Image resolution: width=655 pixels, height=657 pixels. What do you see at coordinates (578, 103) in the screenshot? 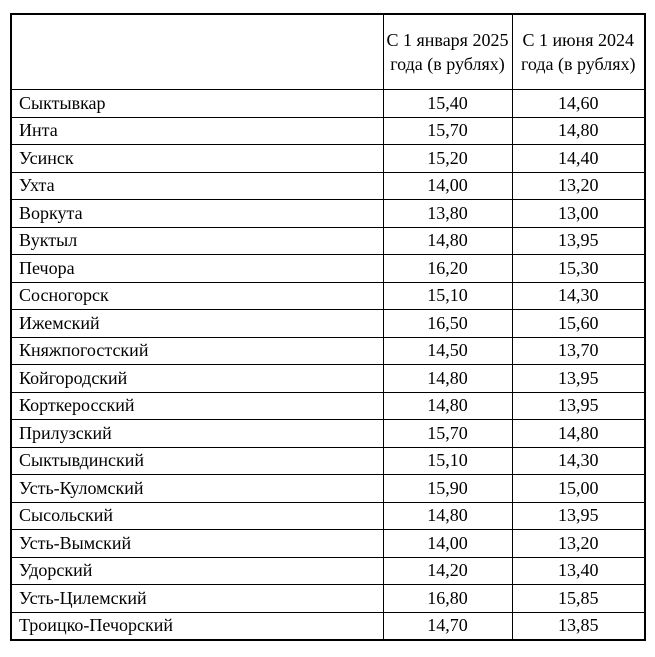
I see `price-jun-2024: 14,60` at bounding box center [578, 103].